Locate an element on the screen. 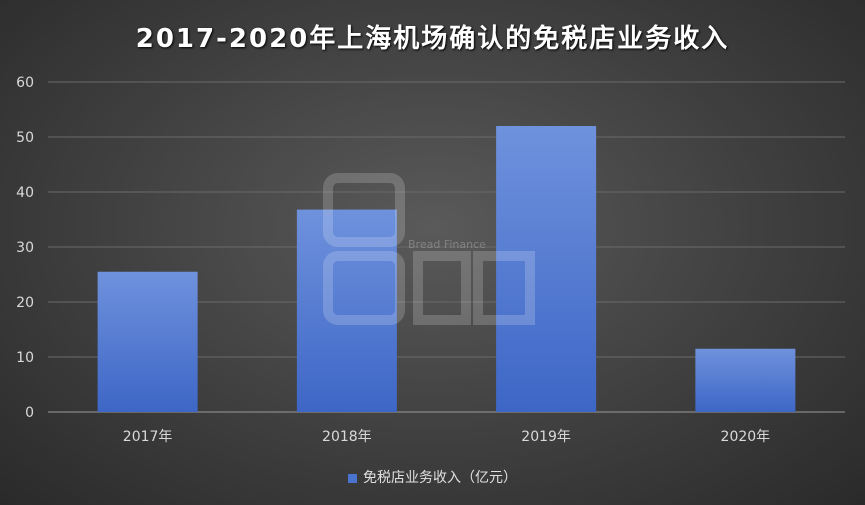  x-tick-label: 2018年 is located at coordinates (347, 437).